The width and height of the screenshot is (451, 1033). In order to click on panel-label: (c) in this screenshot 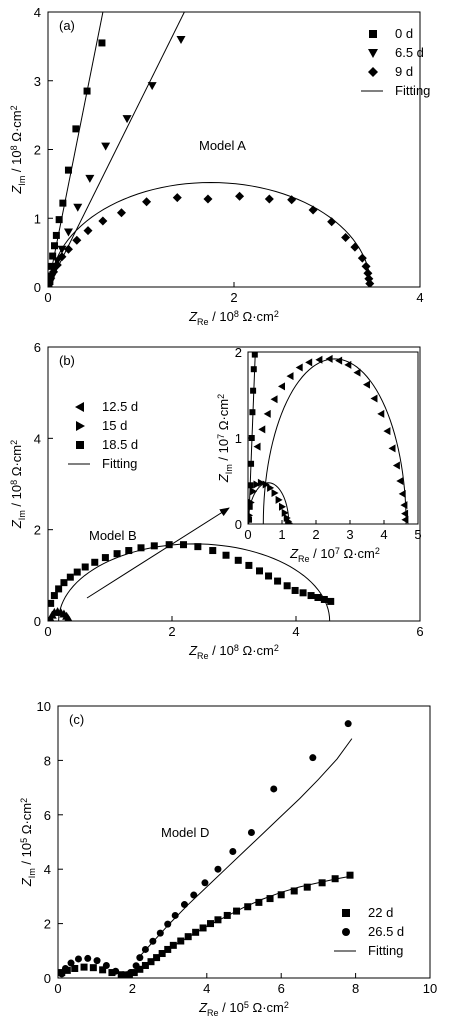, I will do `click(76, 719)`.